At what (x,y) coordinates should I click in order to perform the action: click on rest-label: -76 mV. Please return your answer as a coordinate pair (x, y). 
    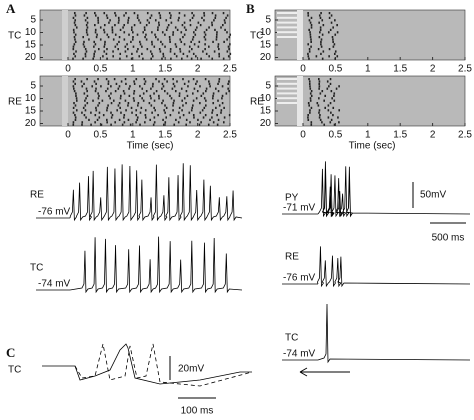
    Looking at the image, I should click on (299, 278).